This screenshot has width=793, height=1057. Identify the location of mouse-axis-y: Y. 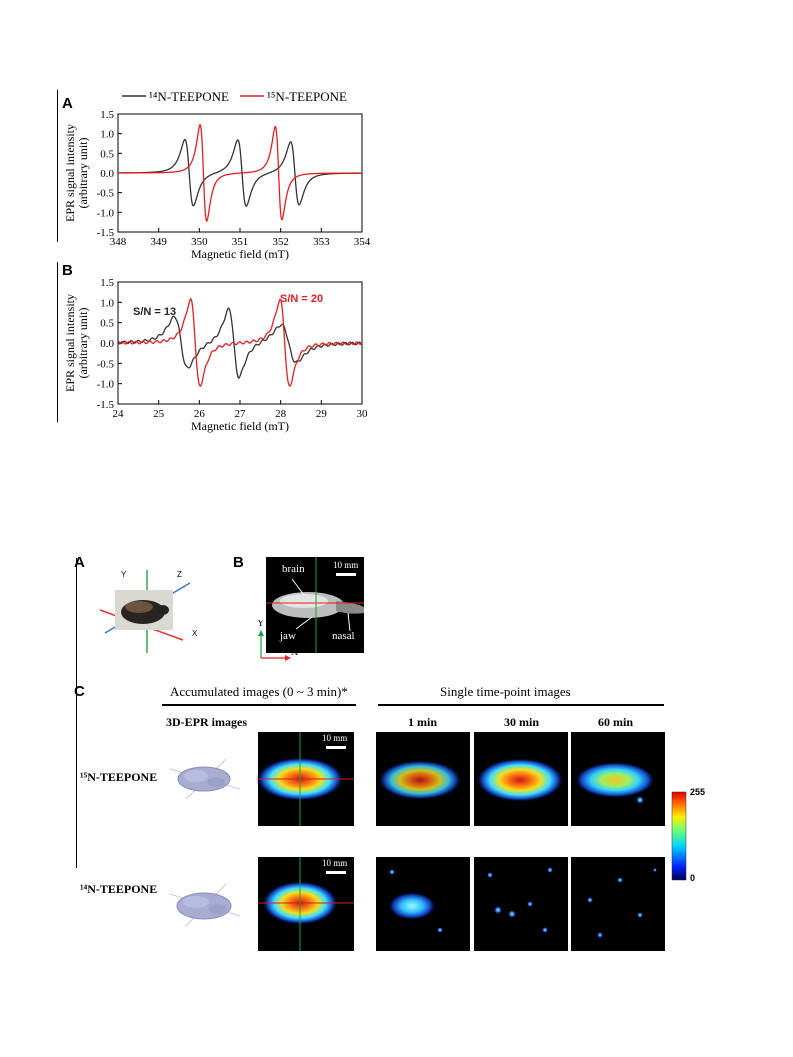
(124, 574).